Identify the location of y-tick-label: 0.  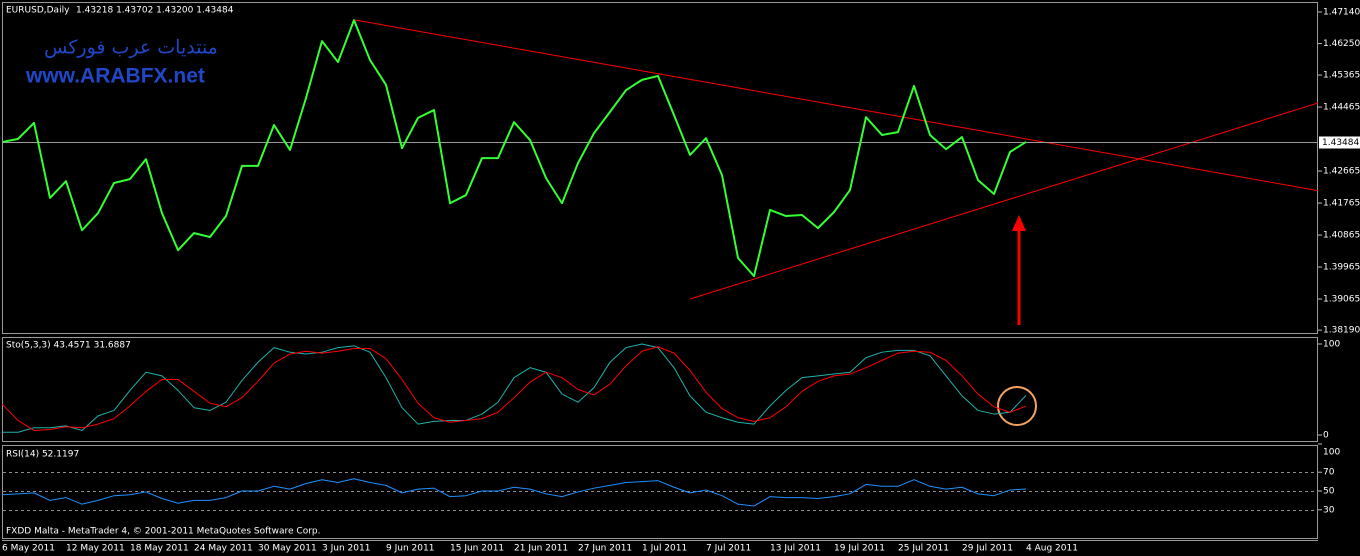
(1326, 436).